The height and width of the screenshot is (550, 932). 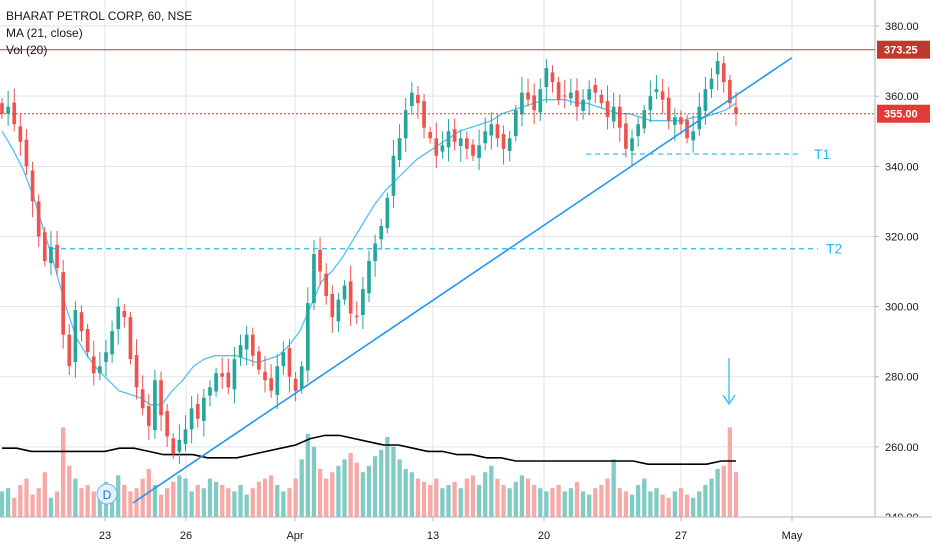 I want to click on dividend-marker, so click(x=107, y=494).